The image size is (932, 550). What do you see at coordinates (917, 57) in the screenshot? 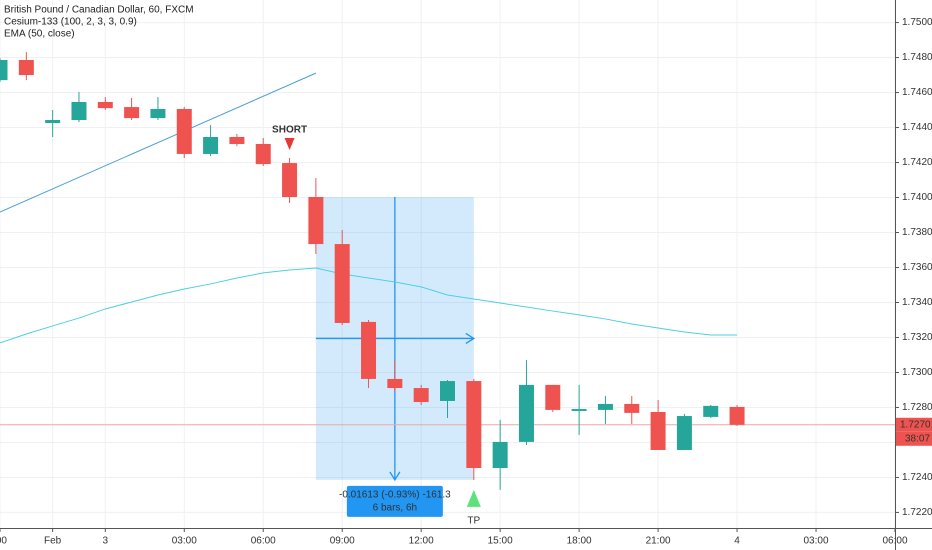
I see `y-tick-label: 1.74800` at bounding box center [917, 57].